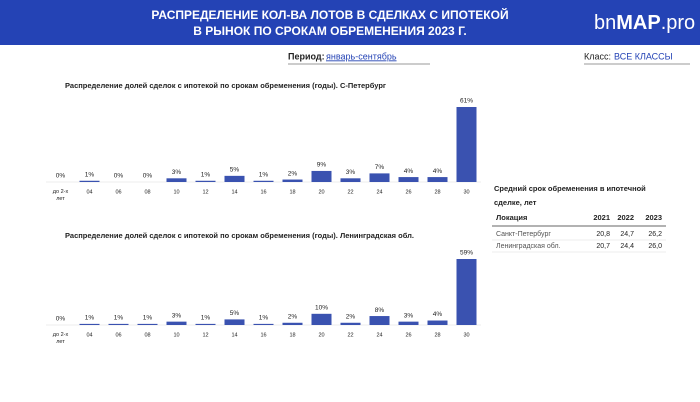 This screenshot has width=700, height=402. Describe the element at coordinates (466, 253) in the screenshot. I see `data-label: 59%` at that location.